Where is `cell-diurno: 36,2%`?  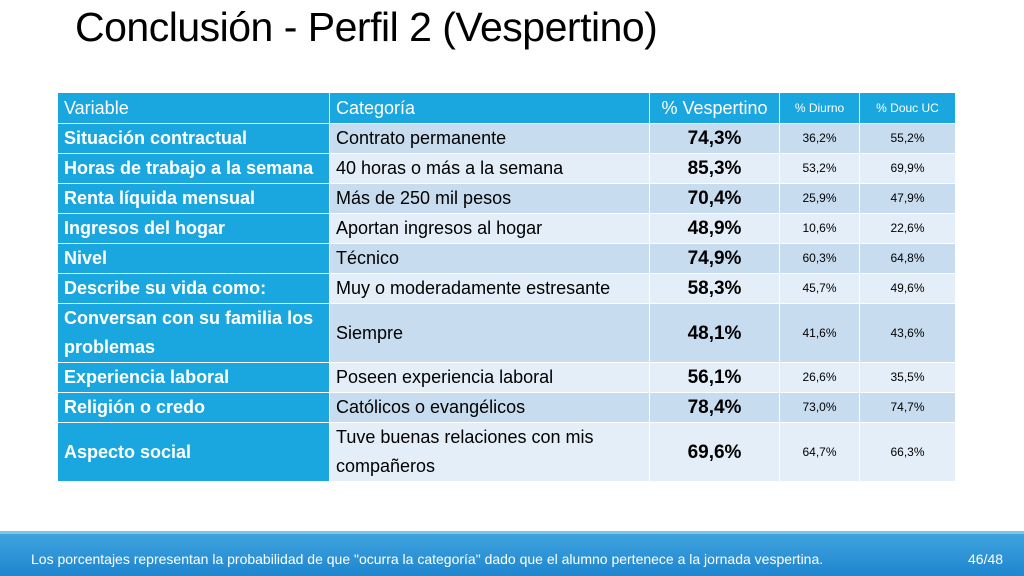 cell-diurno: 36,2% is located at coordinates (819, 138).